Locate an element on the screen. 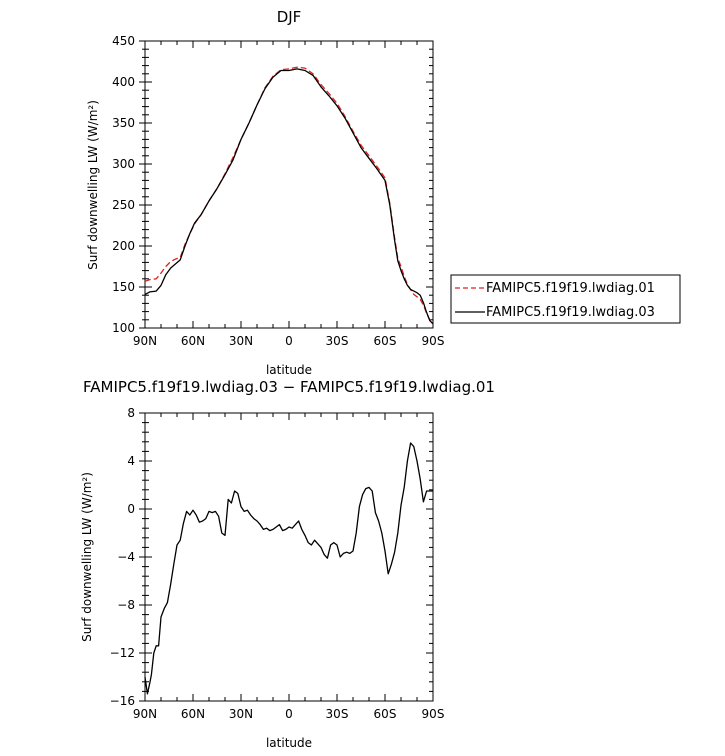  legend-label-01: FAMIPC5.f19f19.lwdiag.01 is located at coordinates (570, 288).